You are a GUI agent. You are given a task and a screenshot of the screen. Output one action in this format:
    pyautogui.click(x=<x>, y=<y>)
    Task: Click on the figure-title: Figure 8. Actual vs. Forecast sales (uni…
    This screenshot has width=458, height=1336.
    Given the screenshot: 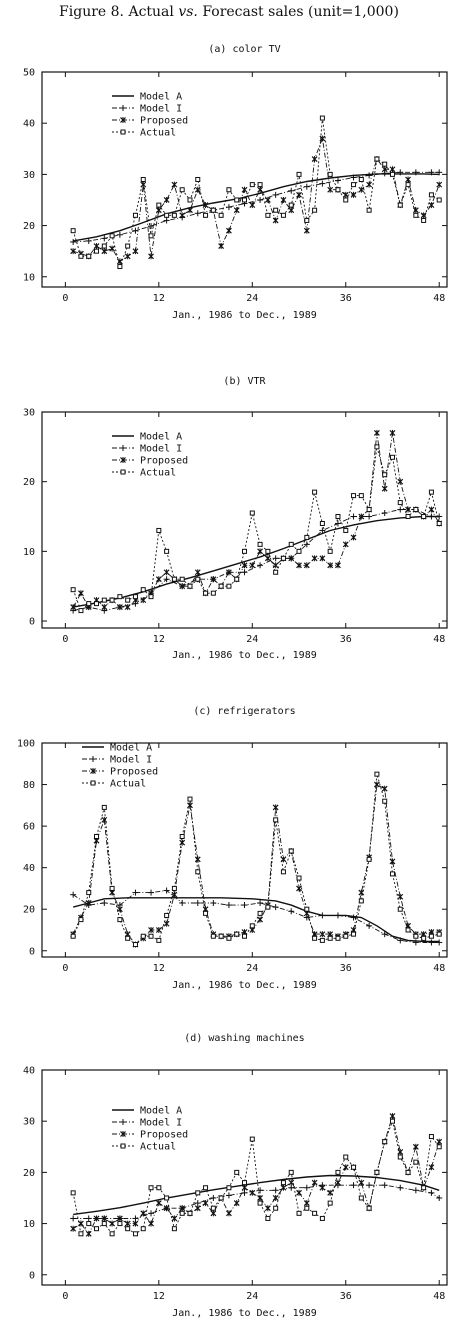 What is the action you would take?
    pyautogui.click(x=229, y=12)
    